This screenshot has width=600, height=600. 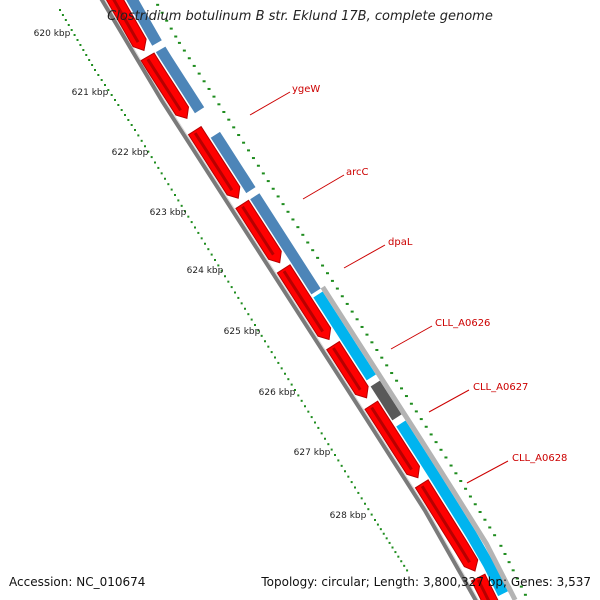 I want to click on accession-text: Accession: NC_010674, so click(x=77, y=582).